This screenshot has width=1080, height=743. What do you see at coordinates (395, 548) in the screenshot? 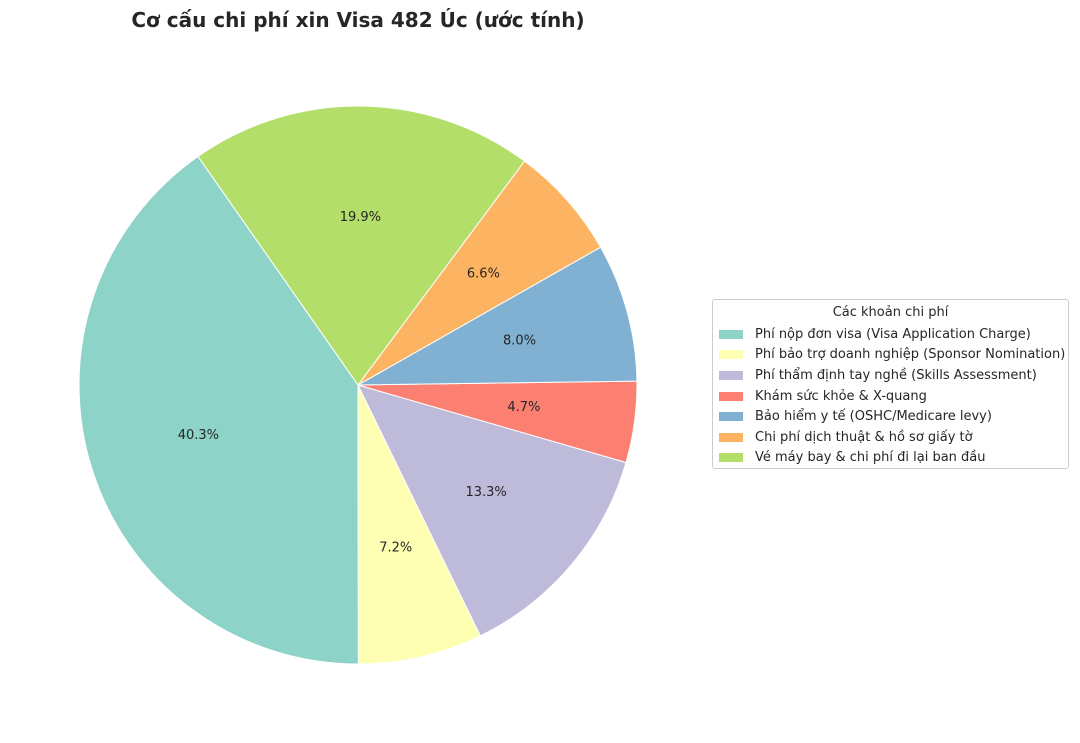
I see `pie-pct-label-2: 7.2%` at bounding box center [395, 548].